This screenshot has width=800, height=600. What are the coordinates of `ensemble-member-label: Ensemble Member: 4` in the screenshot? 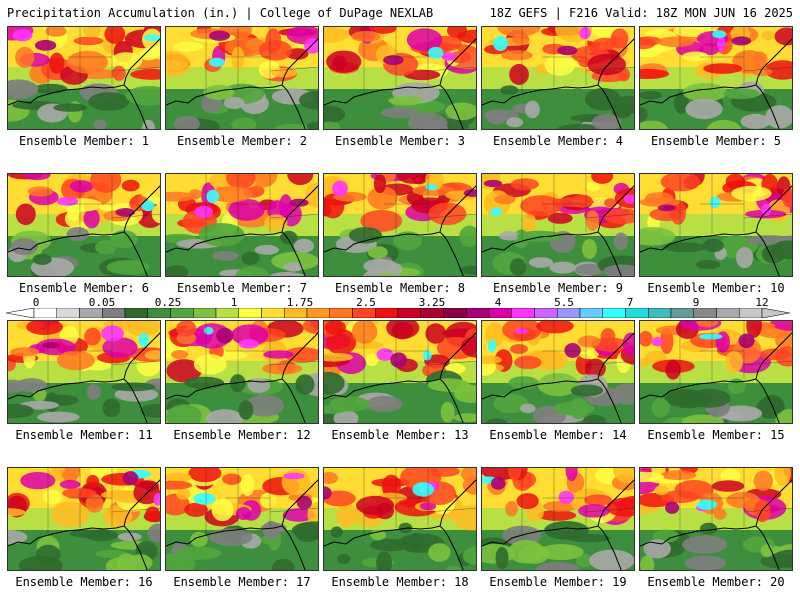 It's located at (558, 141).